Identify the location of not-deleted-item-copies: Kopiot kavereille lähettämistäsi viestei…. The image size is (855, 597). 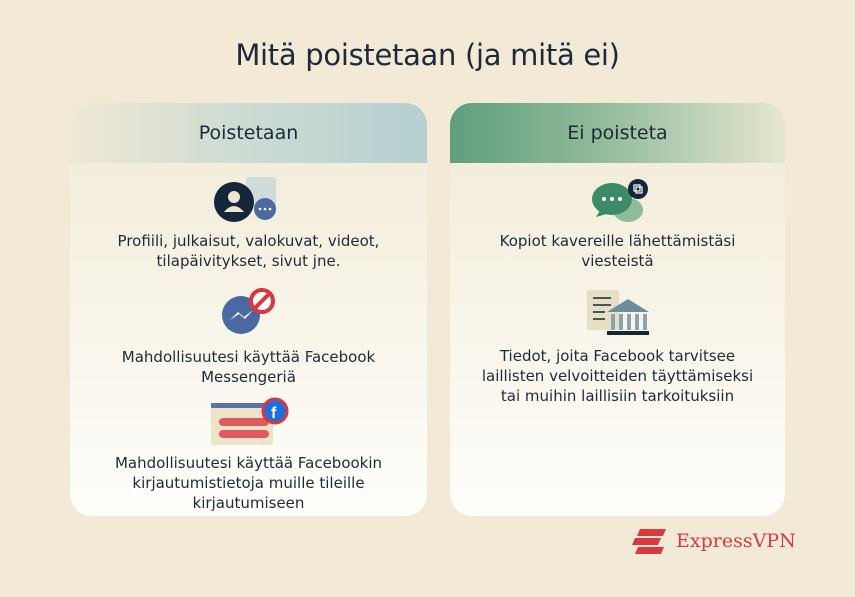
(617, 251).